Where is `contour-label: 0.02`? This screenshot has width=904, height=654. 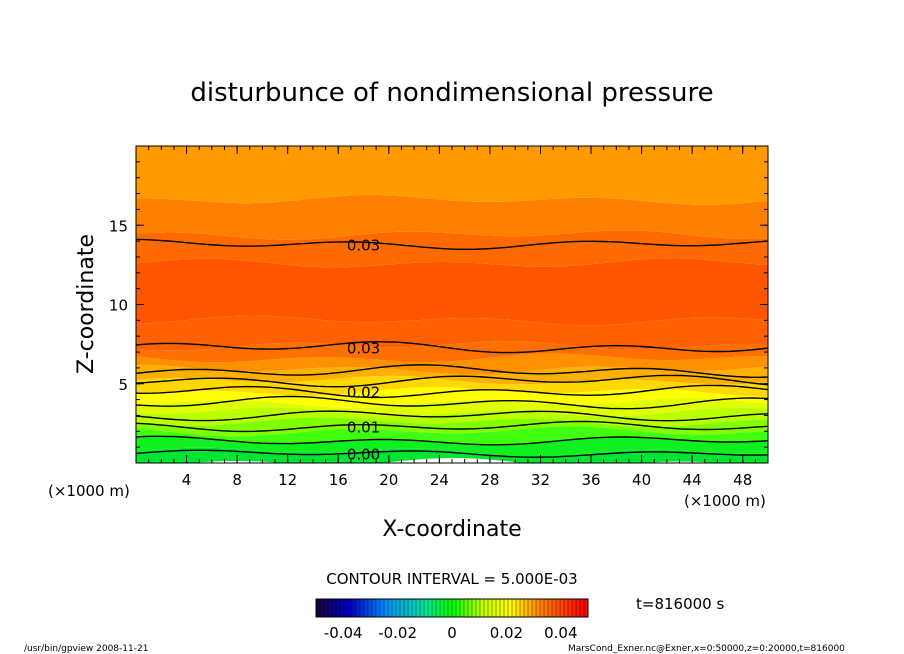
contour-label: 0.02 is located at coordinates (363, 393).